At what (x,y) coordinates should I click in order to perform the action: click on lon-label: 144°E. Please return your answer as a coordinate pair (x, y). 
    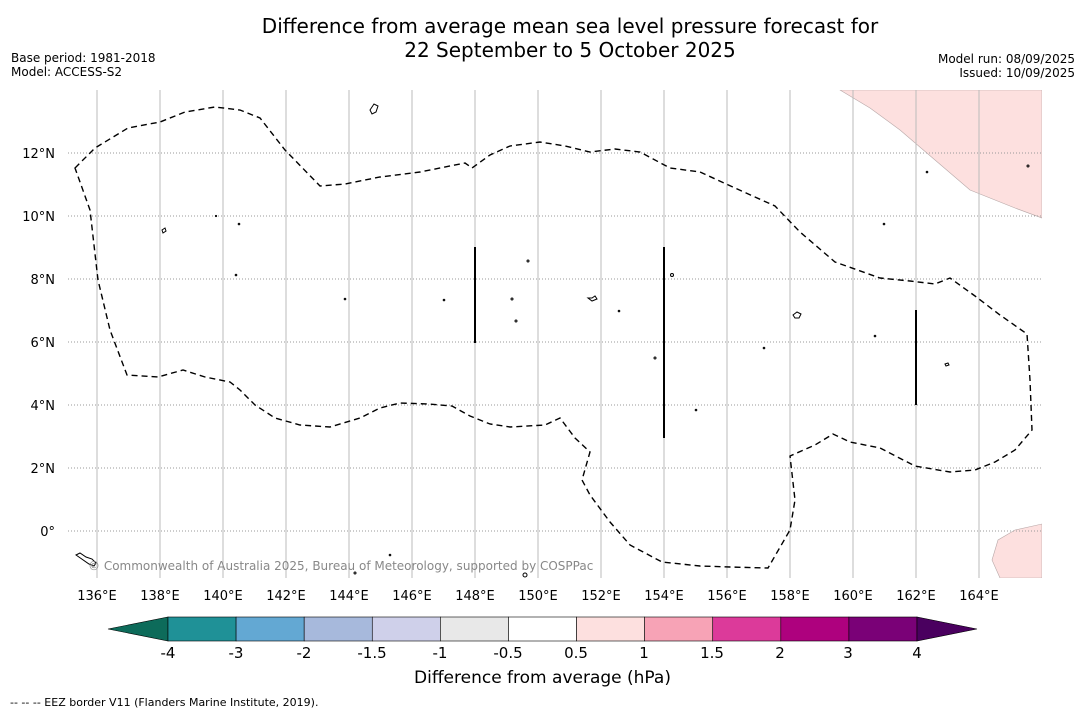
    Looking at the image, I should click on (349, 596).